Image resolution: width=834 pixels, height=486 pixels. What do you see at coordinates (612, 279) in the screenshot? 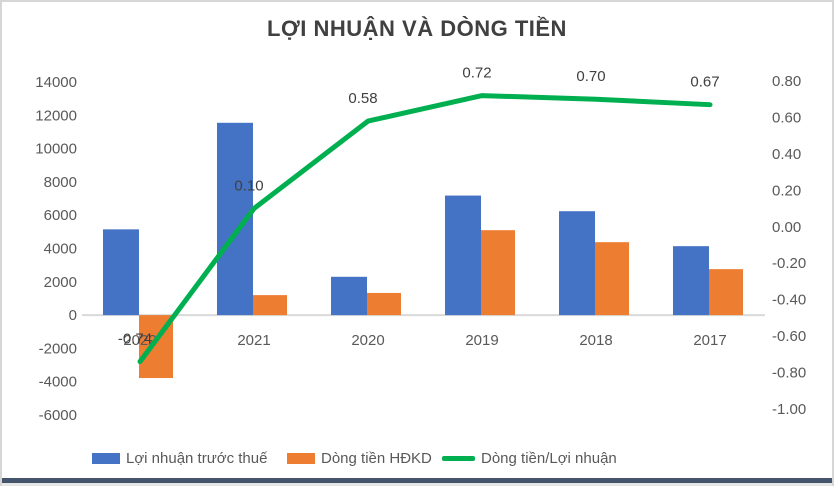
I see `bar-cashflow-2018` at bounding box center [612, 279].